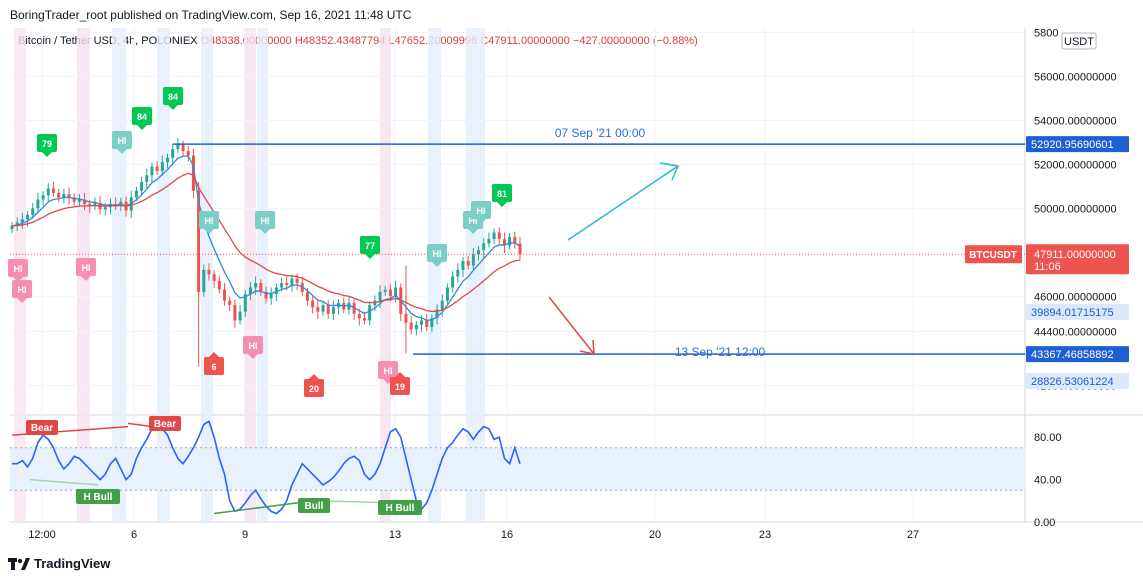  What do you see at coordinates (635, 41) in the screenshot?
I see `legend-change: −427.00000000 (−0.88%)` at bounding box center [635, 41].